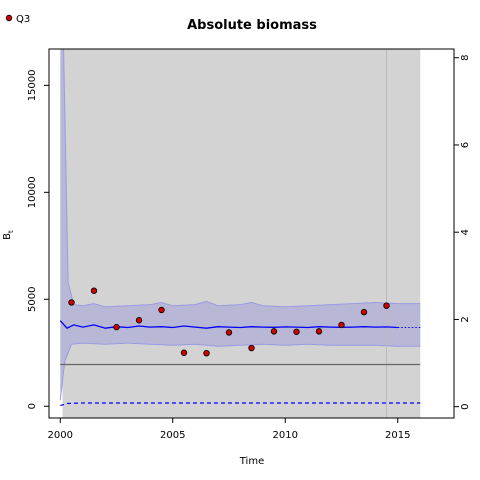 The height and width of the screenshot is (480, 480). What do you see at coordinates (465, 319) in the screenshot?
I see `y2-tick-label: 2` at bounding box center [465, 319].